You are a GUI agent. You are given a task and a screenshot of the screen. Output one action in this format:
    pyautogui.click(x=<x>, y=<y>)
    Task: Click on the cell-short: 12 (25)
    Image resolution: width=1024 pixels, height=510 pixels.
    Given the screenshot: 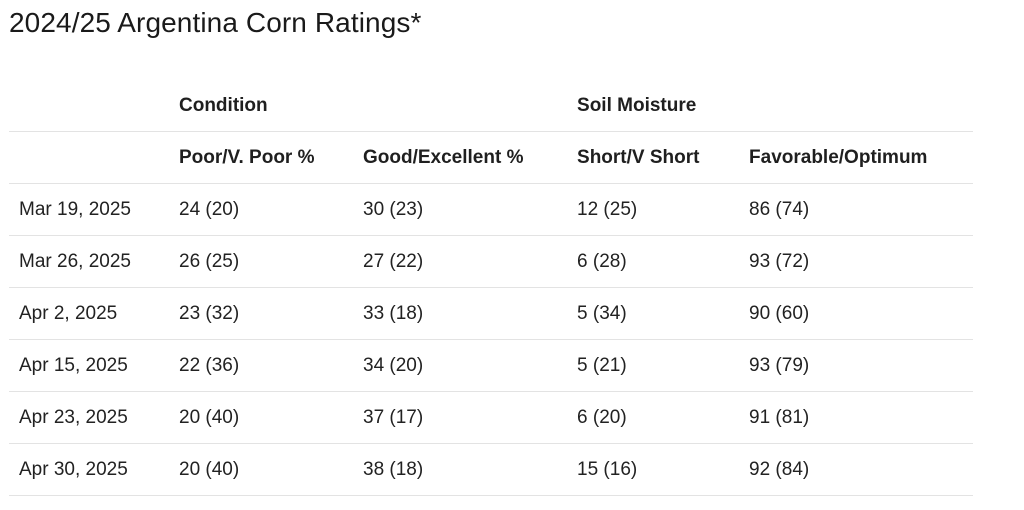 What is the action you would take?
    pyautogui.click(x=653, y=209)
    